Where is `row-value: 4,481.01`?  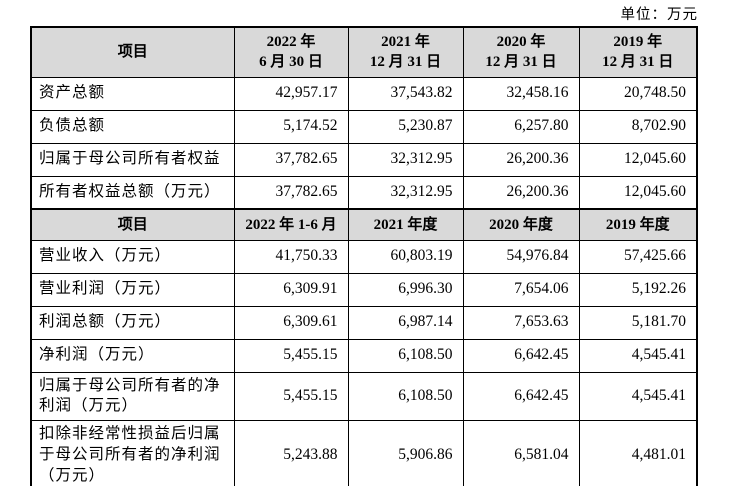
row-value: 4,481.01 is located at coordinates (638, 453).